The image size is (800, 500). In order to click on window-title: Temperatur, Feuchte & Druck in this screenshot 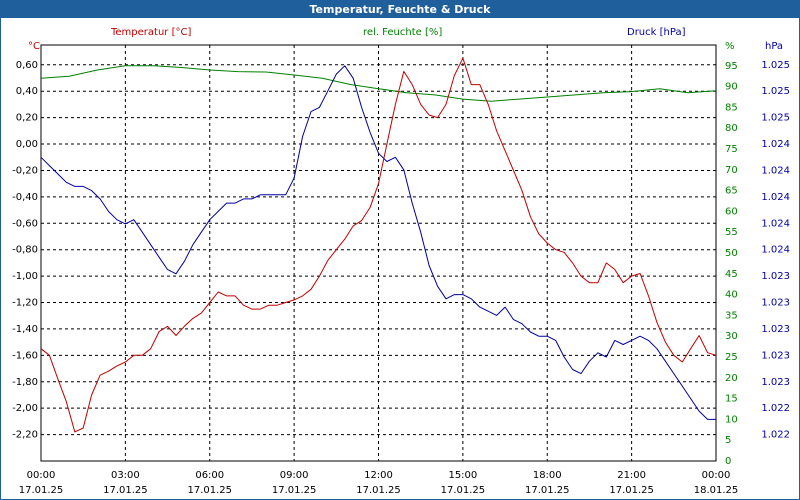, I will do `click(400, 9)`.